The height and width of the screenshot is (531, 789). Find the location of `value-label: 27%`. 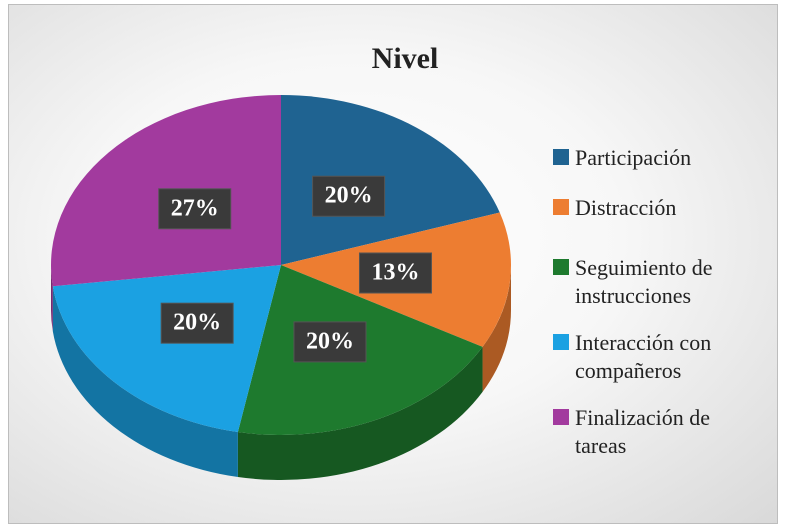

value-label: 27% is located at coordinates (195, 208).